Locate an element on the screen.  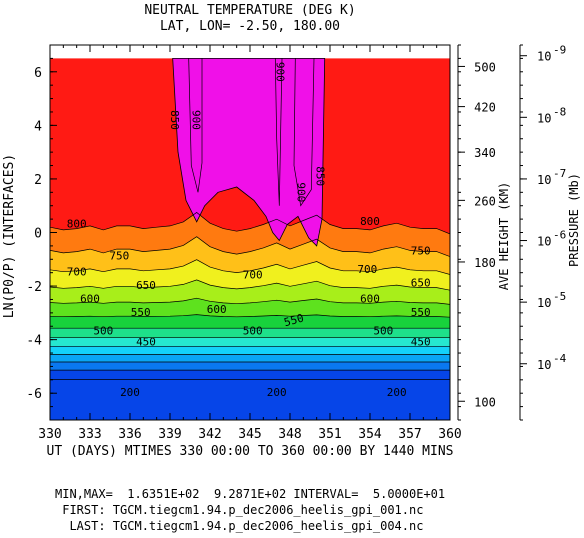
pressure-tick-exponent: -5 is located at coordinates (559, 296).